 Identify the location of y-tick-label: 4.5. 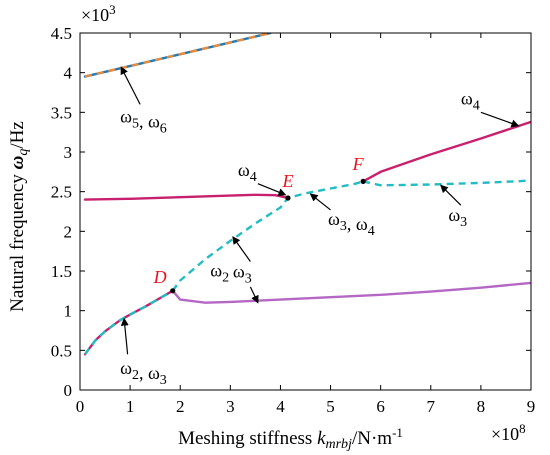
(61, 33).